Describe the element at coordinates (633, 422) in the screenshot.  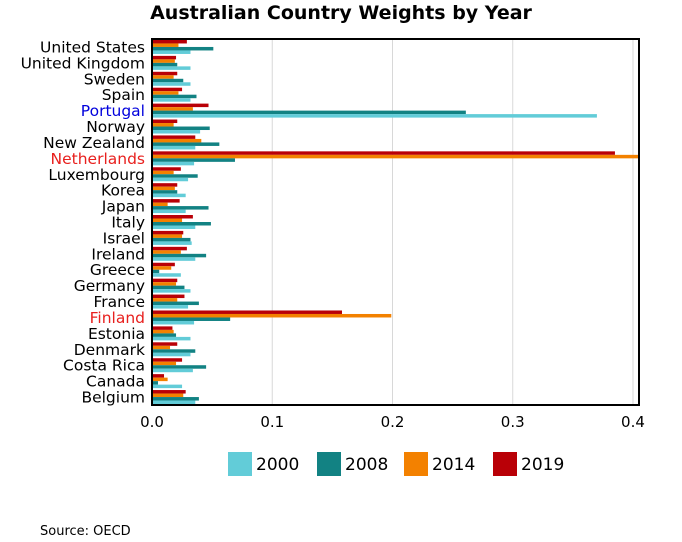
I see `x-tick-label: 0.4` at that location.